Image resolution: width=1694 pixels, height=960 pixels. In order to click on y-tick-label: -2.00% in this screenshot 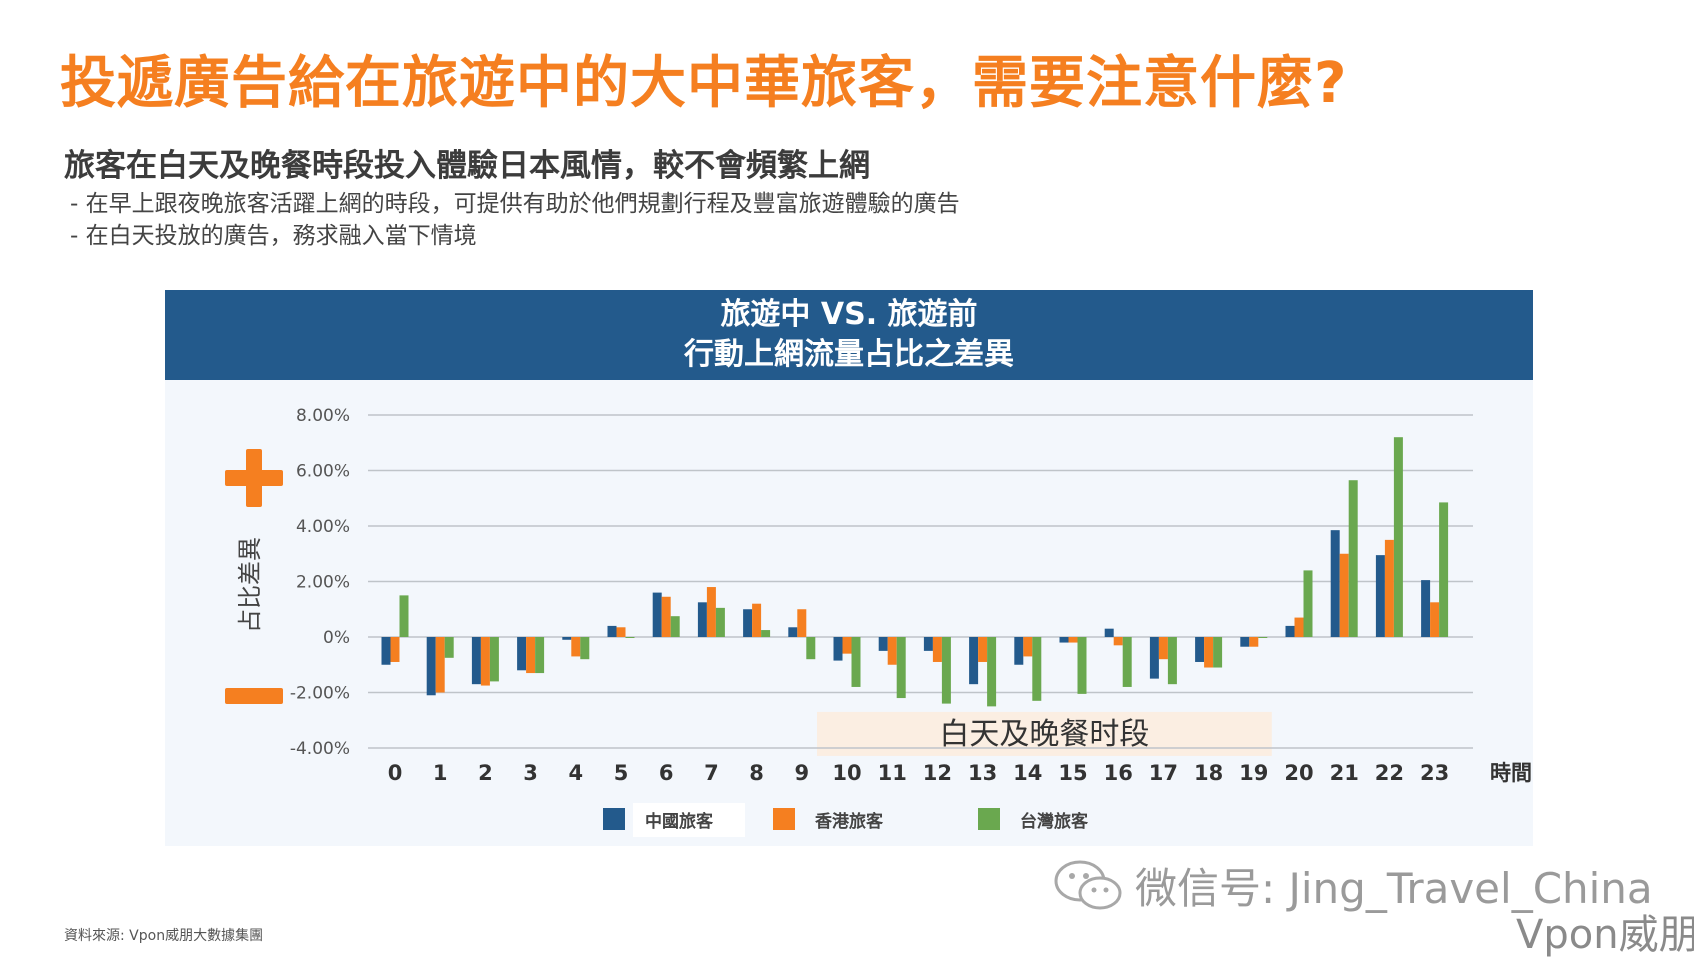, I will do `click(320, 694)`.